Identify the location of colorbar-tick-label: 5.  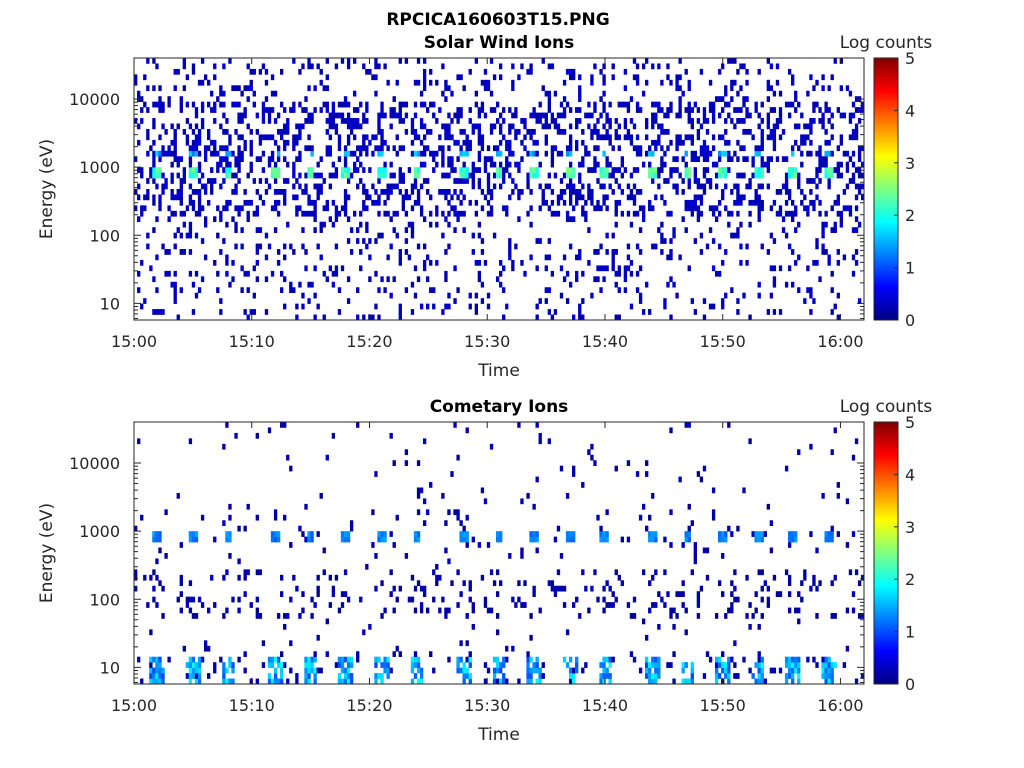
(910, 422).